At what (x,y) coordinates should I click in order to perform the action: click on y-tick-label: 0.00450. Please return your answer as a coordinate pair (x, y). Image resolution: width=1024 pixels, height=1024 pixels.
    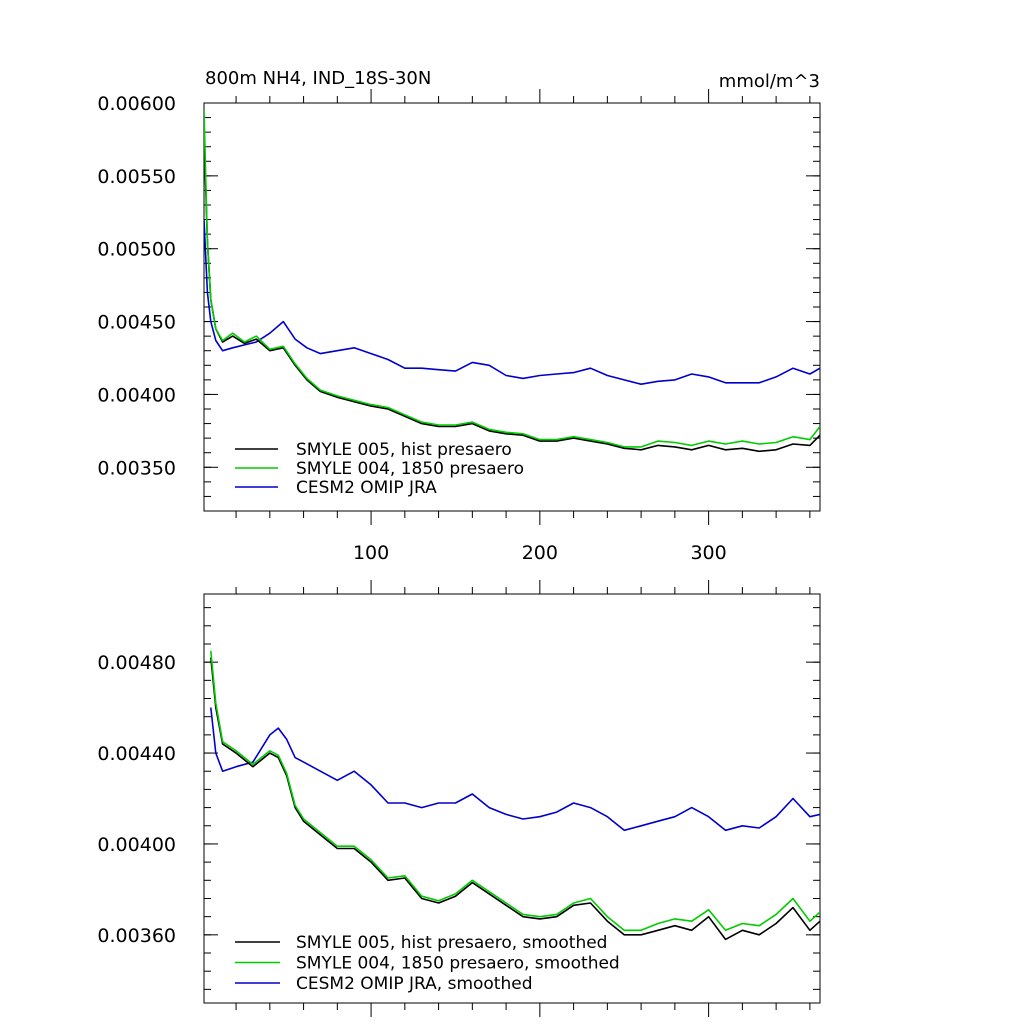
    Looking at the image, I should click on (136, 323).